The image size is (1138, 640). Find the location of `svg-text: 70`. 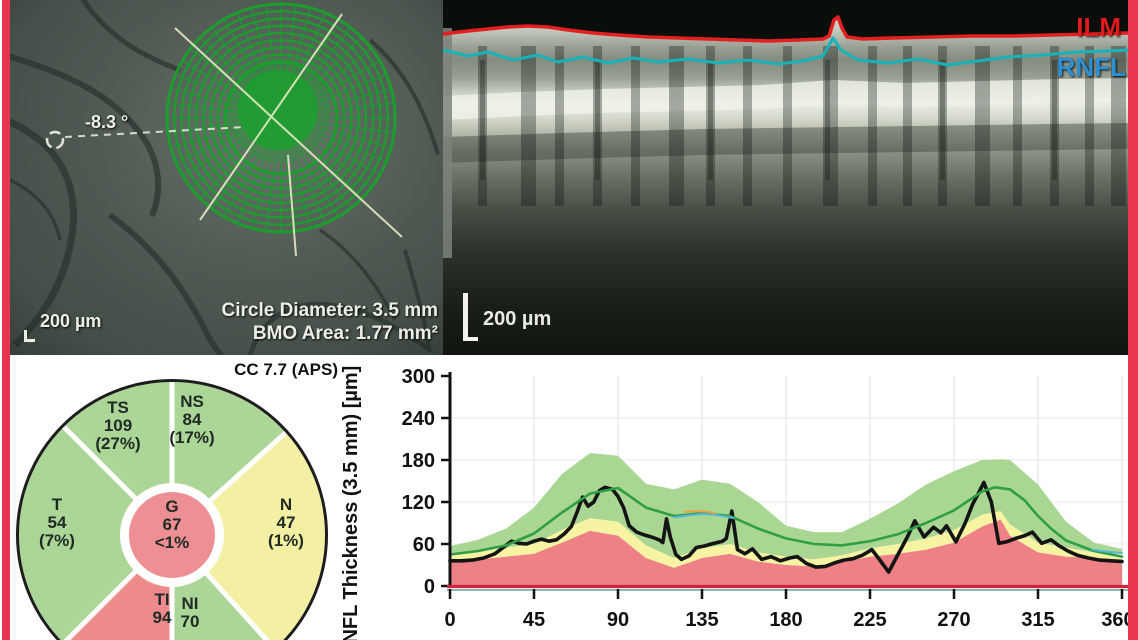

svg-text: 70 is located at coordinates (190, 621).